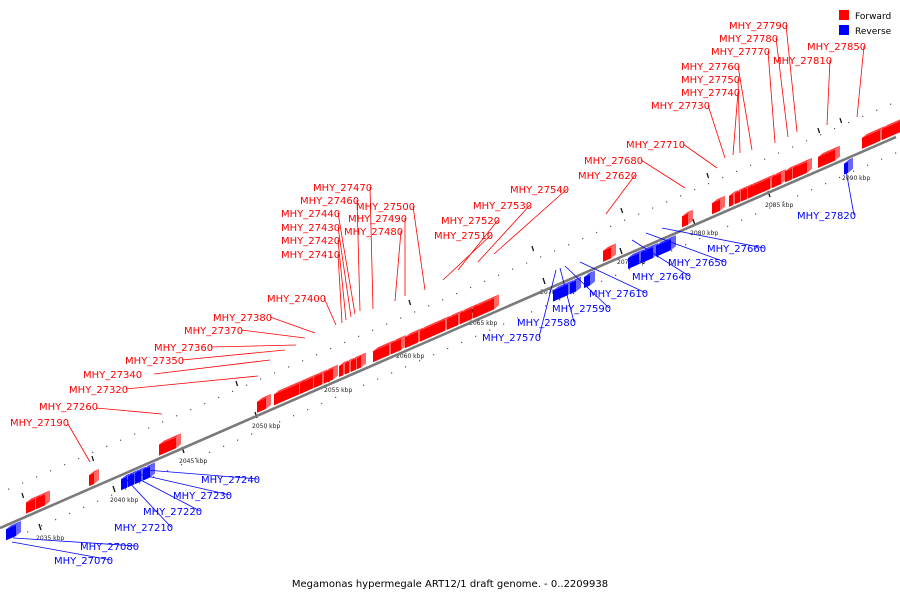  I want to click on forward-gene-label: MHY_27760, so click(710, 67).